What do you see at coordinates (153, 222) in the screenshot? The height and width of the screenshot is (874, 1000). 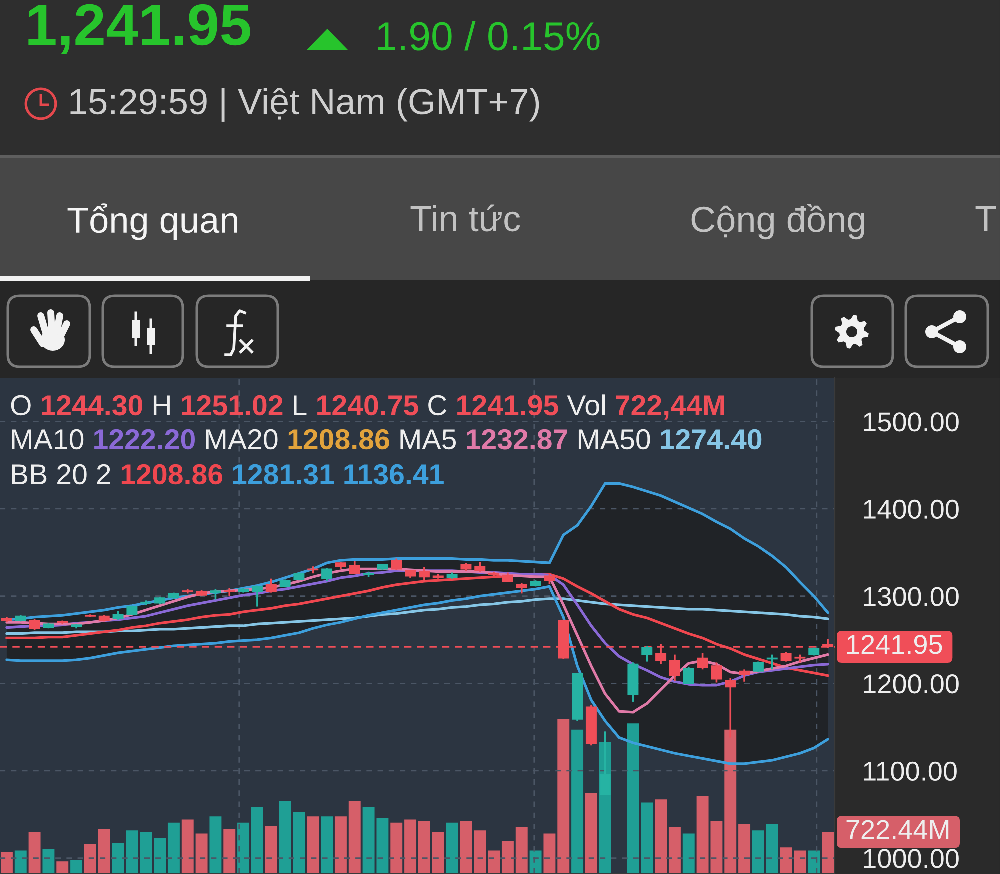 I see `text: Tổng quan` at bounding box center [153, 222].